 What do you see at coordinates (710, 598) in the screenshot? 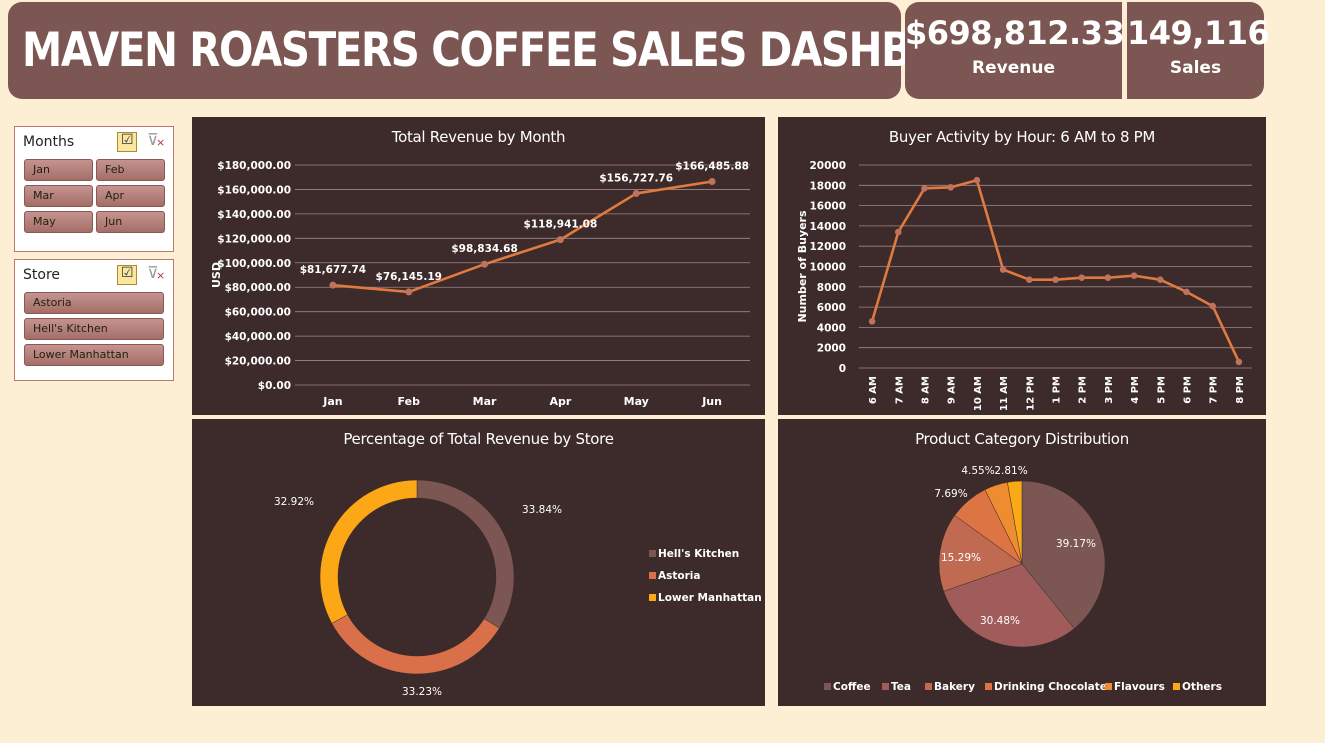
I see `legend-label: Lower Manhattan` at bounding box center [710, 598].